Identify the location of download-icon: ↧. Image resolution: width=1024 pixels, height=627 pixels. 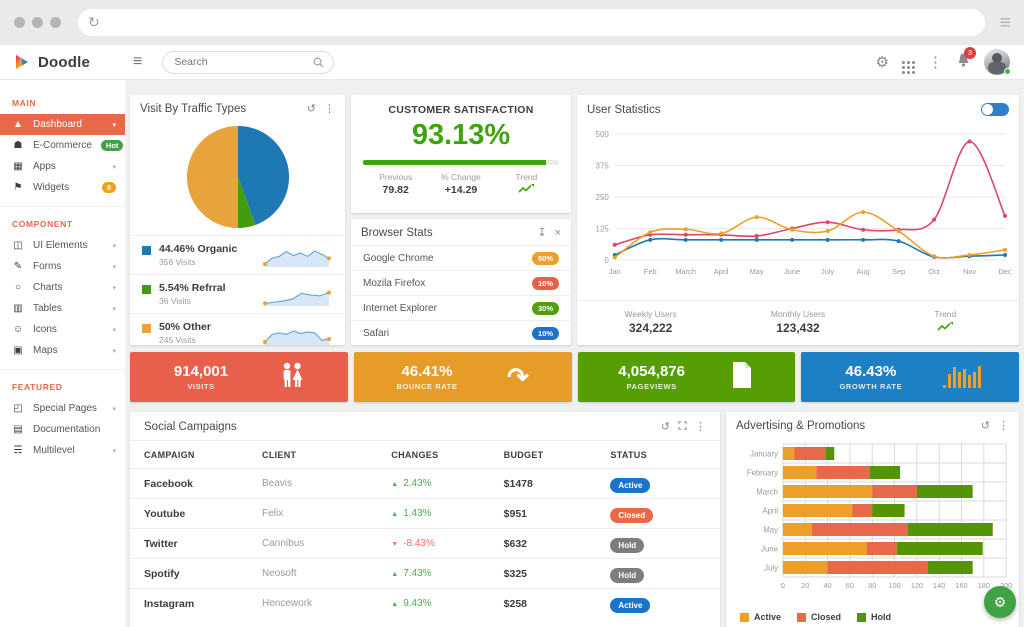
(542, 232).